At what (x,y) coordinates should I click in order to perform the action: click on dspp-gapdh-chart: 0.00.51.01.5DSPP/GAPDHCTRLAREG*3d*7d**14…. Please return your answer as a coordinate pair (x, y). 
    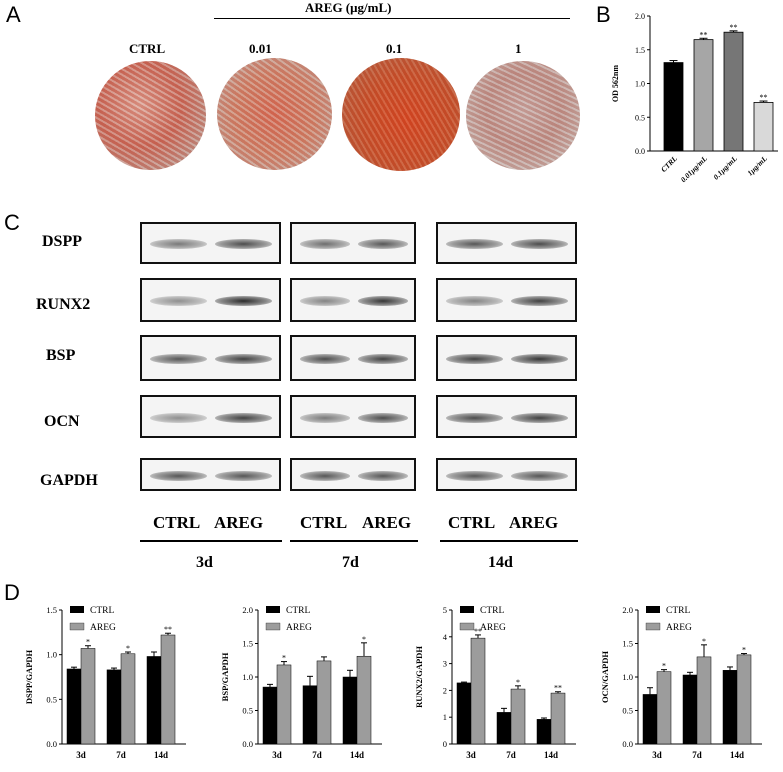
    Looking at the image, I should click on (105, 682).